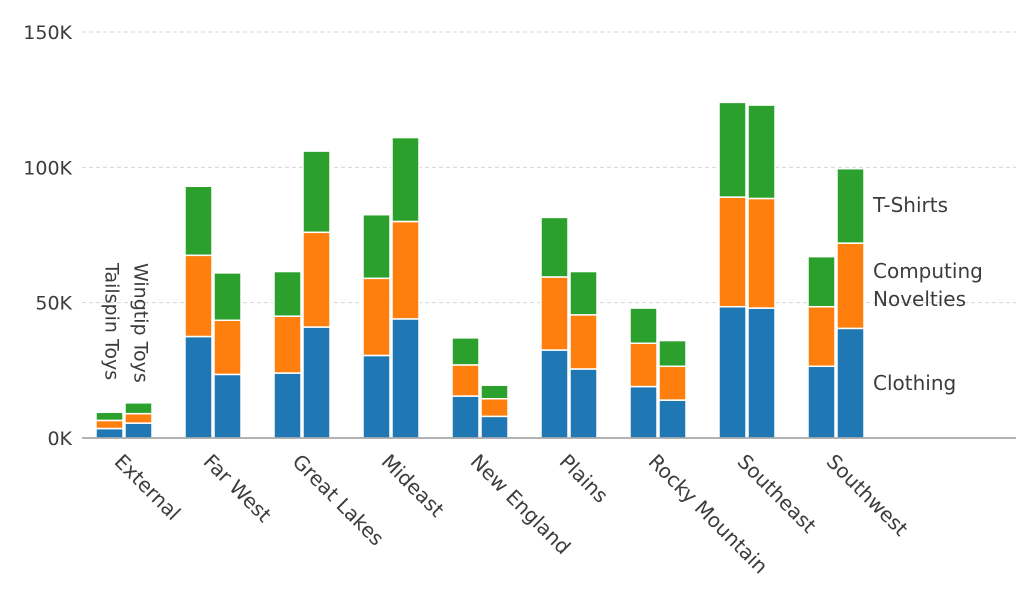  Describe the element at coordinates (910, 205) in the screenshot. I see `series-label: T-Shirts` at that location.